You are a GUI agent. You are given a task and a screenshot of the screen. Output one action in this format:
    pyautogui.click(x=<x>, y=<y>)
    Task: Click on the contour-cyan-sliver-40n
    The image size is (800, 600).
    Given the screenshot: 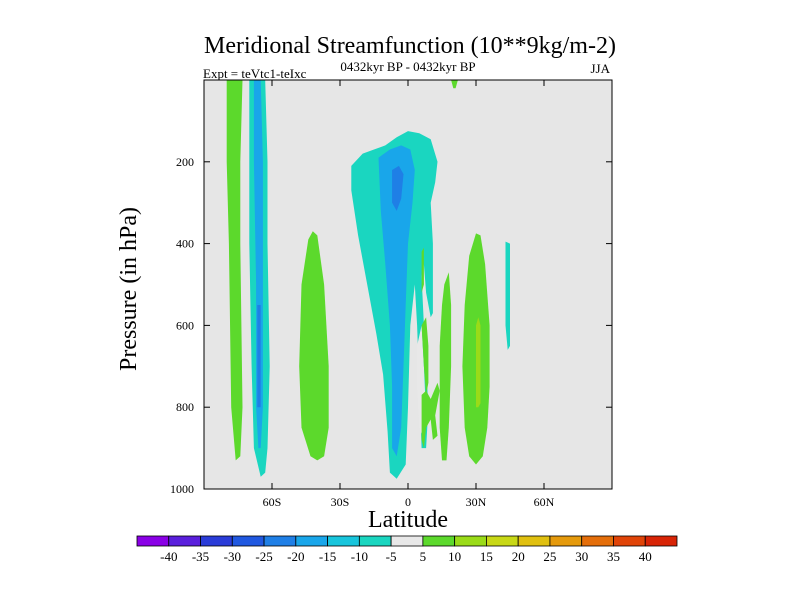 What is the action you would take?
    pyautogui.click(x=507, y=295)
    